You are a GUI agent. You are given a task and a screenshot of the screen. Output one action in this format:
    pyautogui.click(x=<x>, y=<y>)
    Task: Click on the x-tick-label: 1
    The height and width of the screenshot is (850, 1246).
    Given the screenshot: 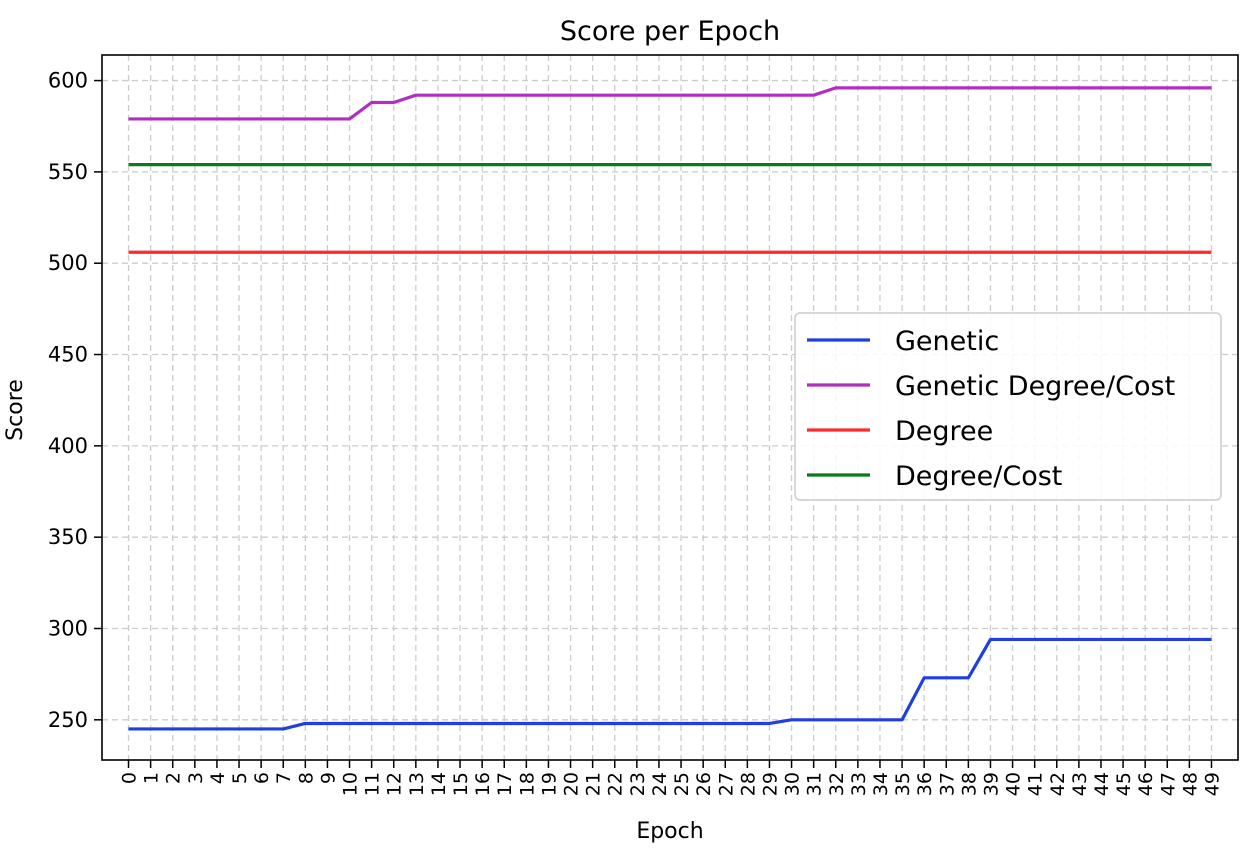 What is the action you would take?
    pyautogui.click(x=152, y=778)
    